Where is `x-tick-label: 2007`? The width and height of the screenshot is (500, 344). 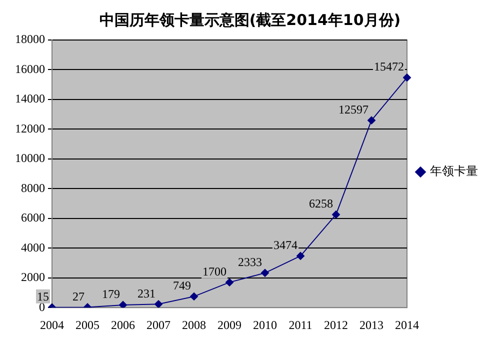 x-tick-label: 2007 is located at coordinates (158, 325).